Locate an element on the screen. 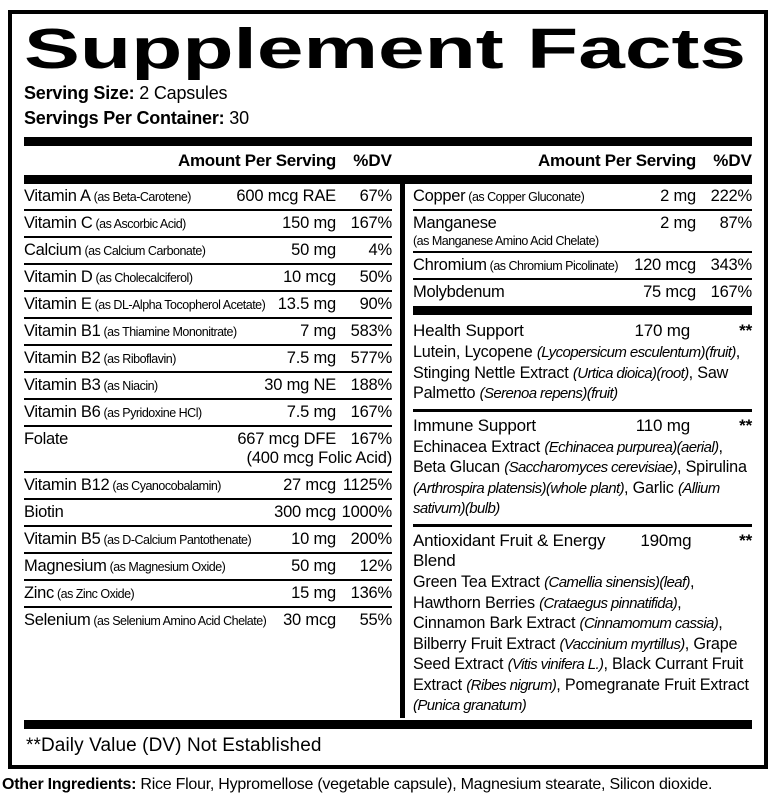 This screenshot has width=776, height=794. nutrient-amount: 150 mg is located at coordinates (309, 223).